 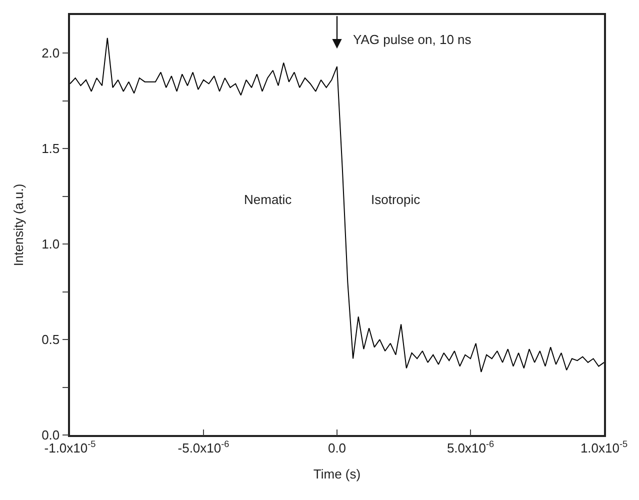 I want to click on y-axis-title: Intensity (a.u.), so click(x=18, y=225).